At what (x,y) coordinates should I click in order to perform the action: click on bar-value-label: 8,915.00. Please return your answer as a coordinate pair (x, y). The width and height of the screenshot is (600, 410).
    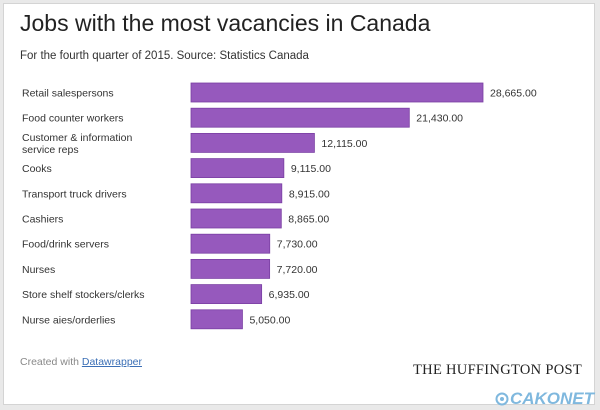
    Looking at the image, I should click on (309, 194).